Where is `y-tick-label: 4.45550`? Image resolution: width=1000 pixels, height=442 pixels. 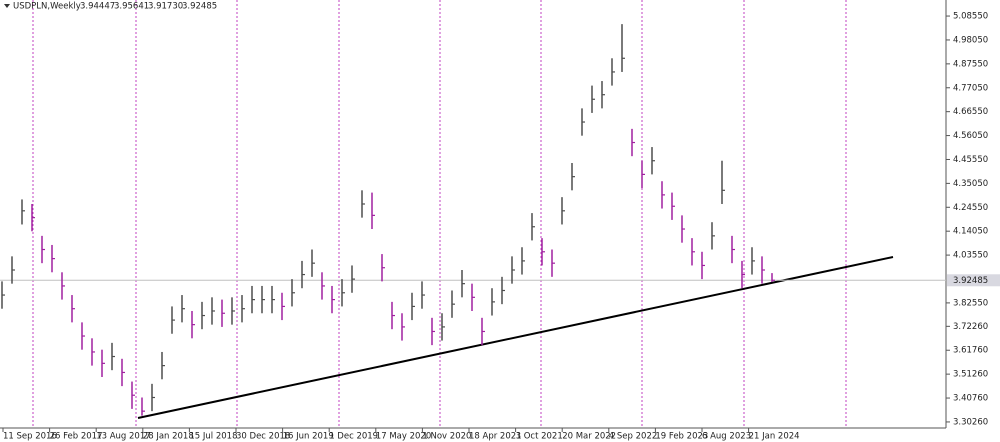 y-tick-label: 4.45550 is located at coordinates (970, 160).